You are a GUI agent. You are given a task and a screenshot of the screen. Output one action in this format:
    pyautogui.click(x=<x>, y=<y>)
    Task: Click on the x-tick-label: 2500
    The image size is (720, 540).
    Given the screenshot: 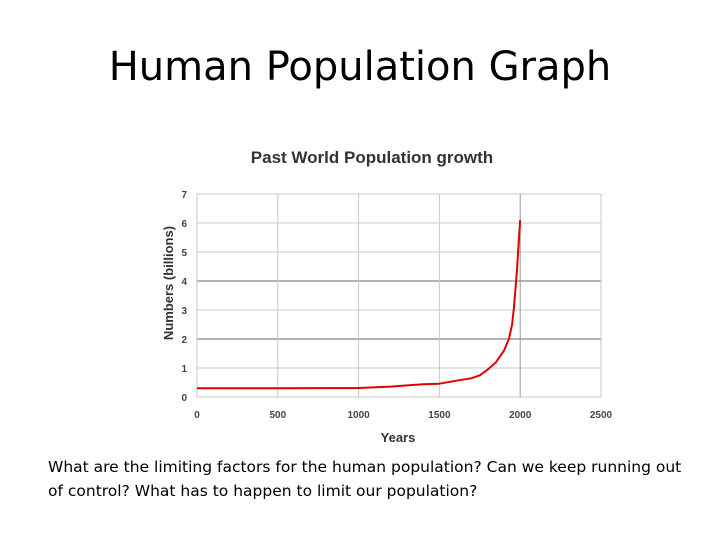 What is the action you would take?
    pyautogui.click(x=601, y=415)
    